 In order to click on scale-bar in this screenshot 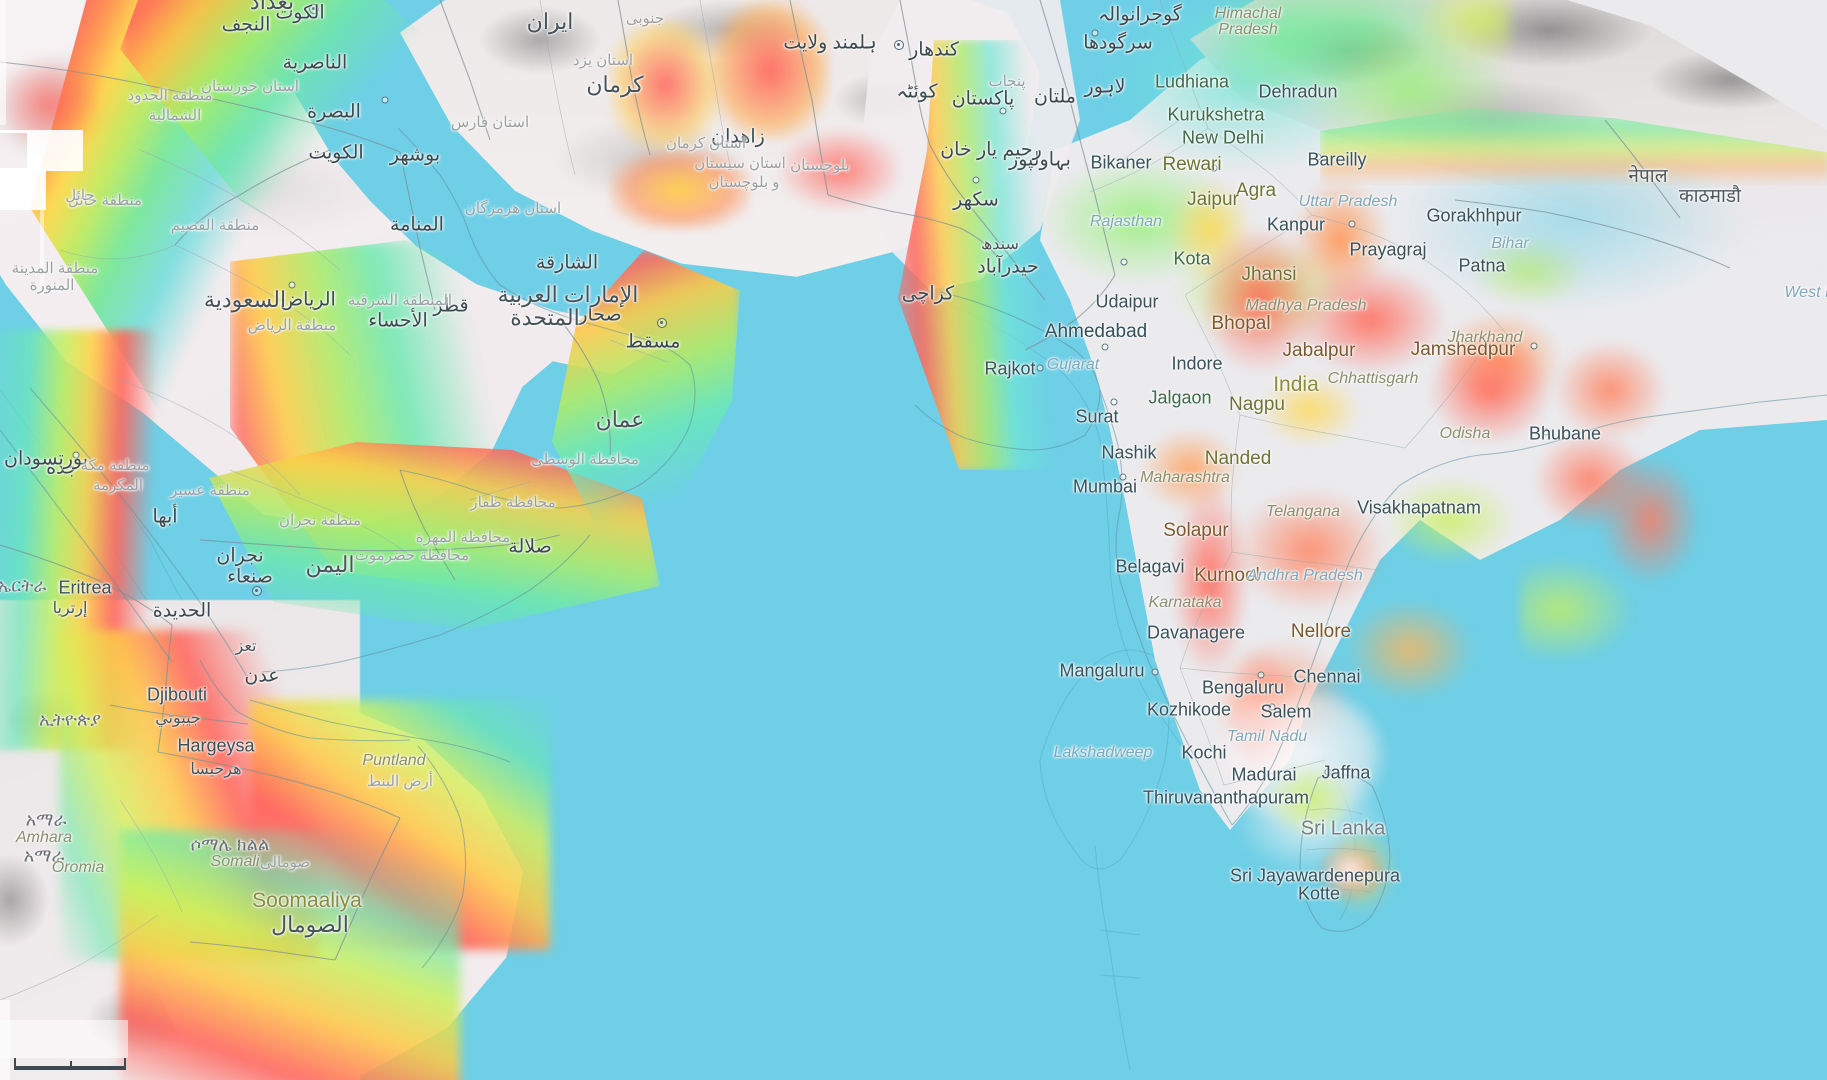, I will do `click(70, 1064)`.